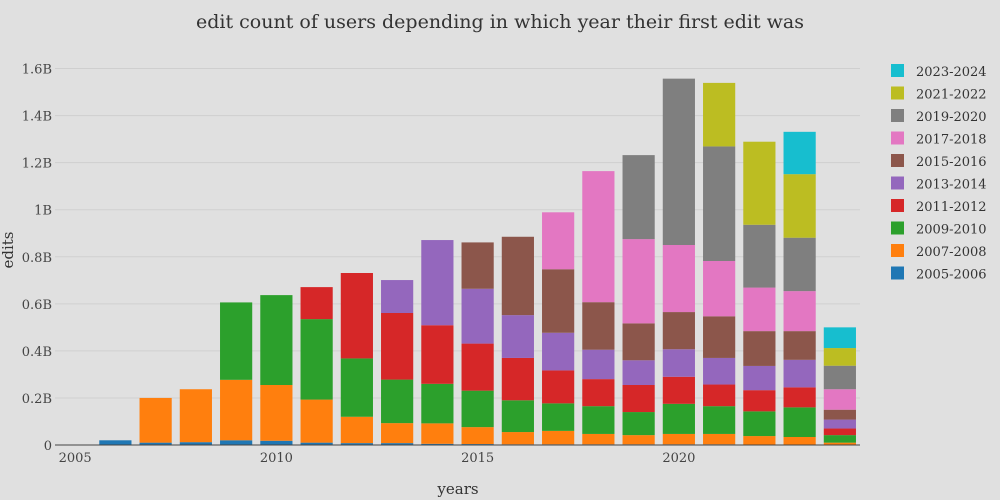 Image resolution: width=1000 pixels, height=500 pixels. Describe the element at coordinates (951, 95) in the screenshot. I see `legend-label: 2021-2022` at that location.